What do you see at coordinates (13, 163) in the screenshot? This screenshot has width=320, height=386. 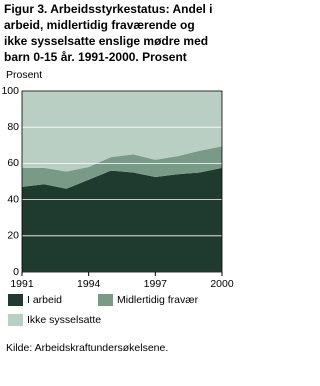 I see `y-tick-label: 60` at bounding box center [13, 163].